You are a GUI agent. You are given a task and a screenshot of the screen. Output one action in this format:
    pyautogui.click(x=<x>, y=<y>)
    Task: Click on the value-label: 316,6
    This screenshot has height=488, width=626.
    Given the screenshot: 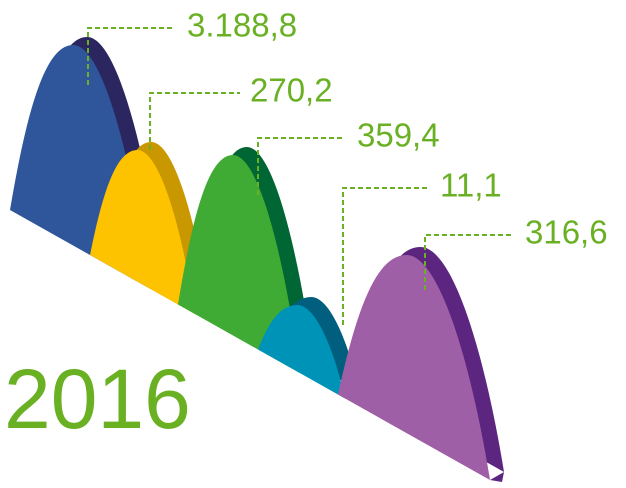 What is the action you would take?
    pyautogui.click(x=566, y=232)
    